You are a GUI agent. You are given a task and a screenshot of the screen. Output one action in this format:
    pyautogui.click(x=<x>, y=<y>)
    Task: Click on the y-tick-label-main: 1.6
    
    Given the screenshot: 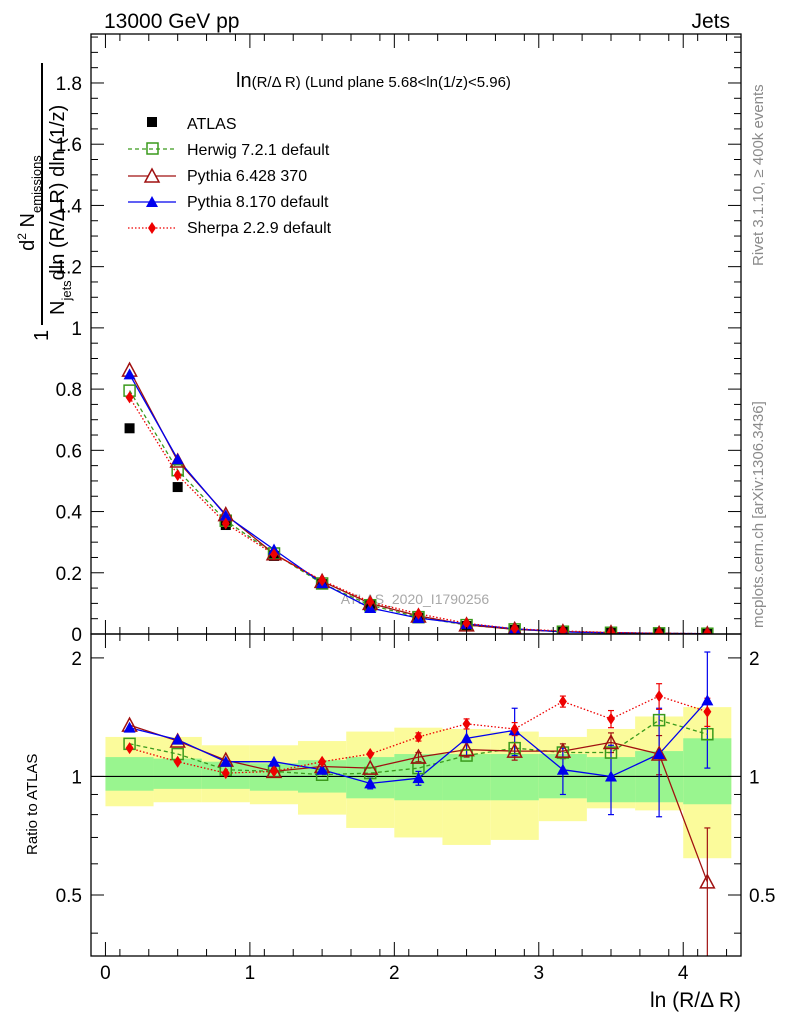 What is the action you would take?
    pyautogui.click(x=69, y=145)
    